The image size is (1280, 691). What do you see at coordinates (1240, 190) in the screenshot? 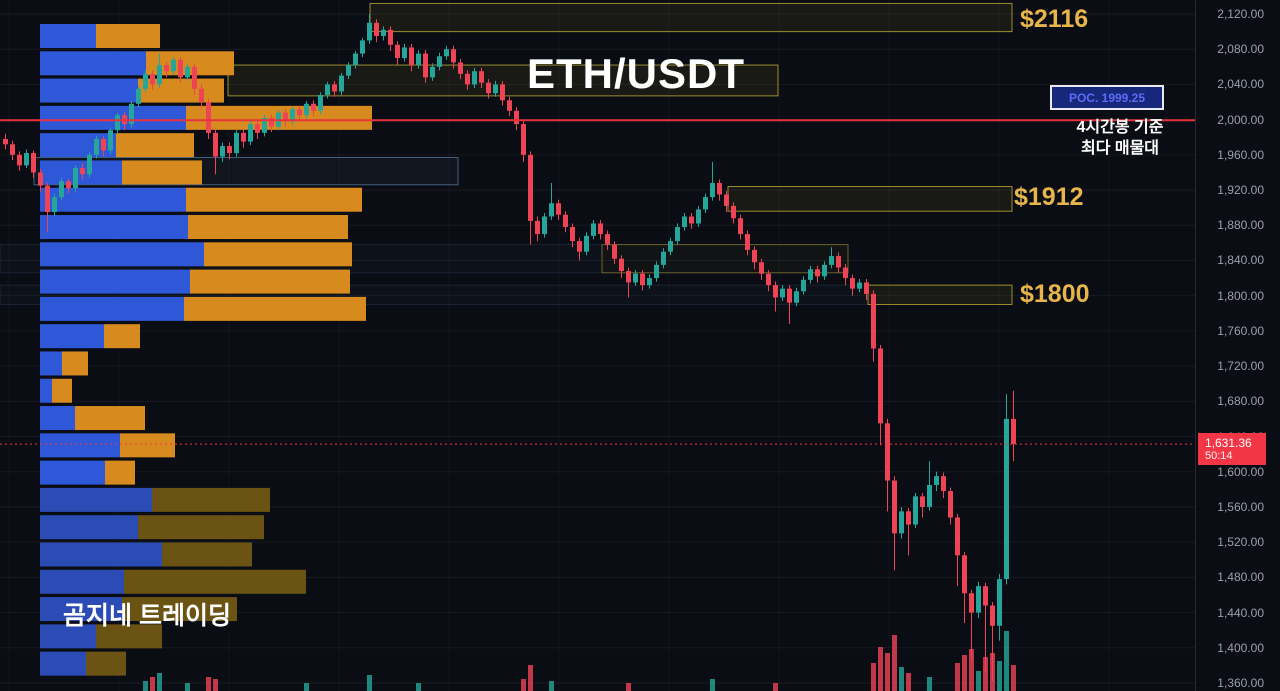
I see `price-axis-label: 1,920.00` at bounding box center [1240, 190].